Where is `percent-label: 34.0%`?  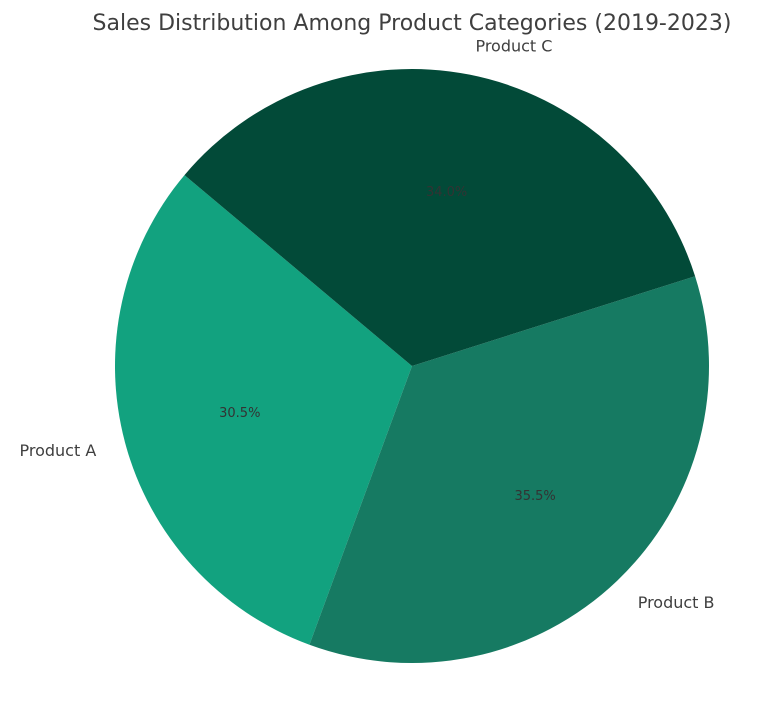
percent-label: 34.0% is located at coordinates (446, 192).